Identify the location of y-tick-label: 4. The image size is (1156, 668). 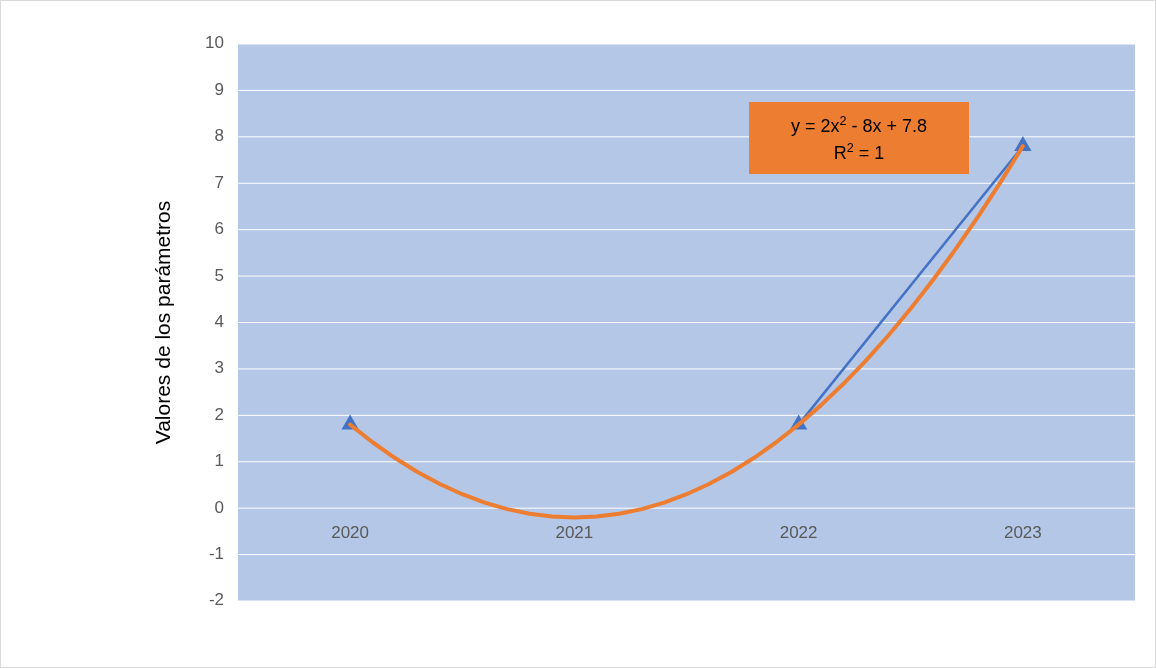
(219, 321).